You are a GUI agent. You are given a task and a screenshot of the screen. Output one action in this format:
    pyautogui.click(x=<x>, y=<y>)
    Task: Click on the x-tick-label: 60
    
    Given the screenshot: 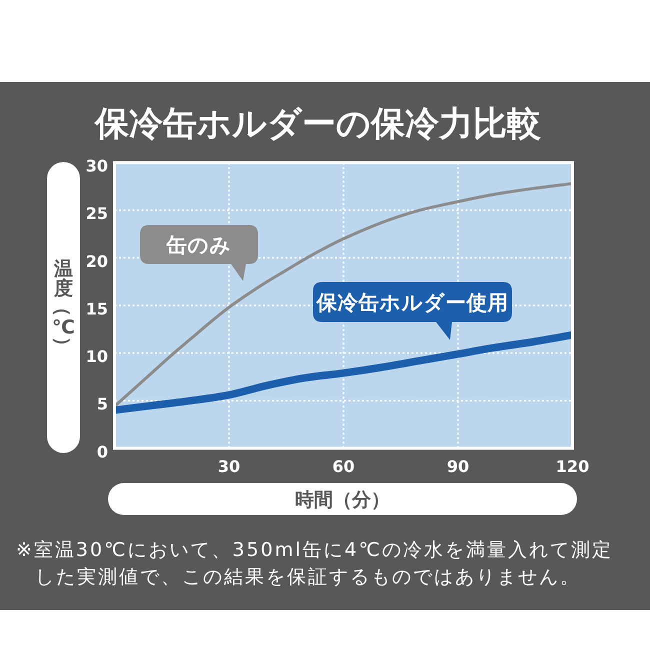 What is the action you would take?
    pyautogui.click(x=343, y=466)
    